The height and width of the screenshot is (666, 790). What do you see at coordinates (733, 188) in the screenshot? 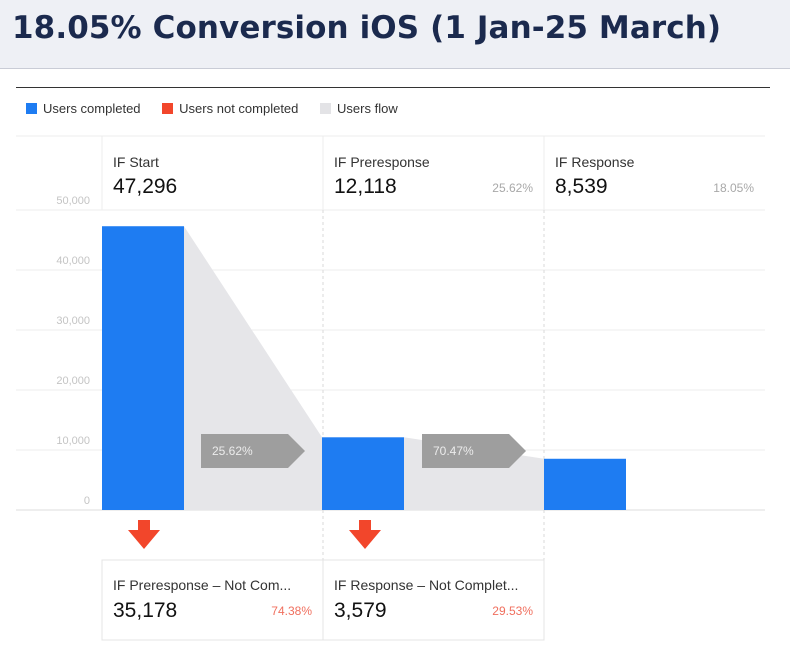
I see `stage-percentage: 18.05%` at bounding box center [733, 188].